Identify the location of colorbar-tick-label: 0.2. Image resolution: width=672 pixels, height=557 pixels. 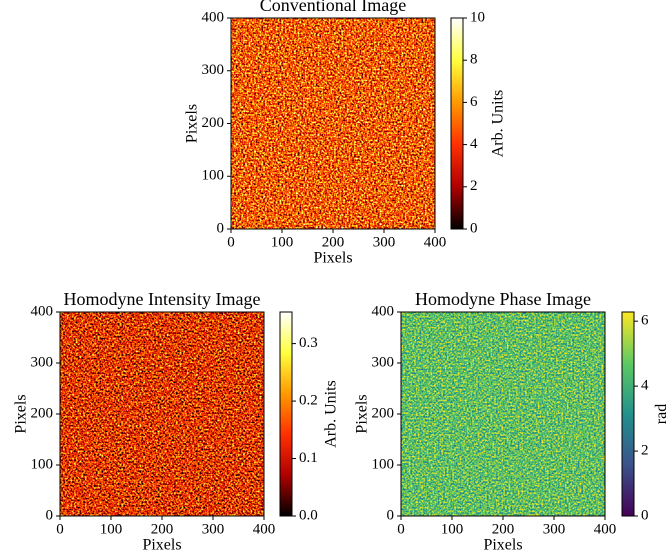
(308, 401).